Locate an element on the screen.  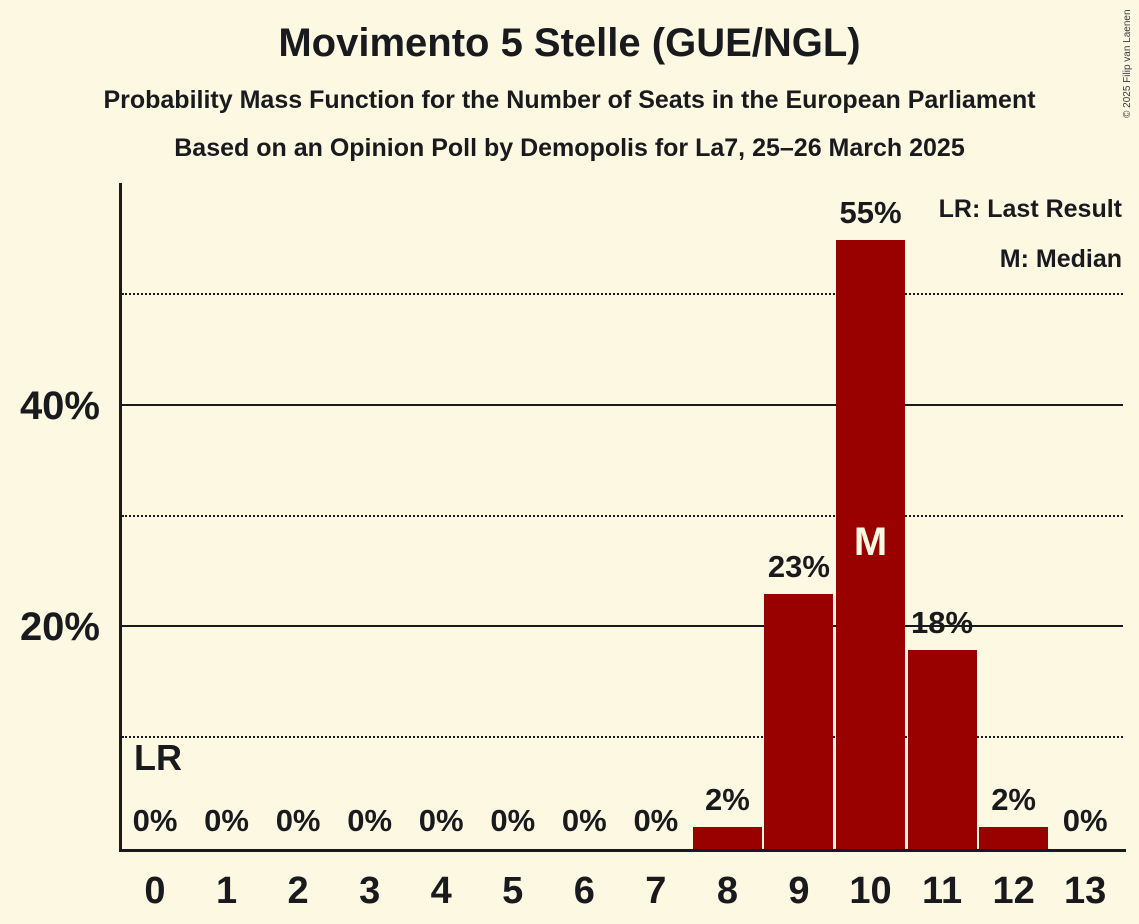
x-tick-label-12: 12 is located at coordinates (1013, 891).